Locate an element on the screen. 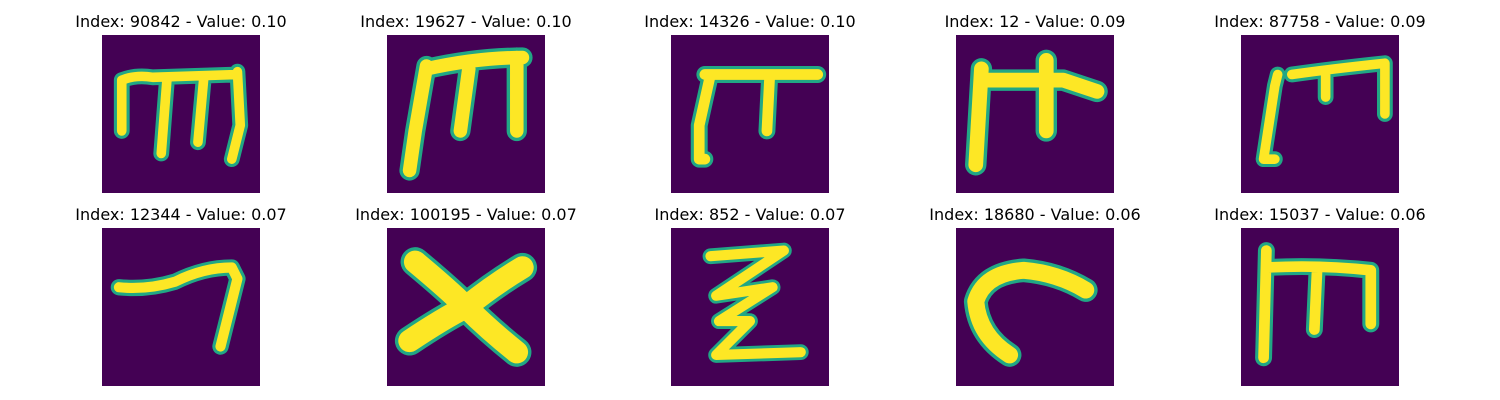  panel-title: Index: 15037 - Value: 0.06 is located at coordinates (1320, 214).